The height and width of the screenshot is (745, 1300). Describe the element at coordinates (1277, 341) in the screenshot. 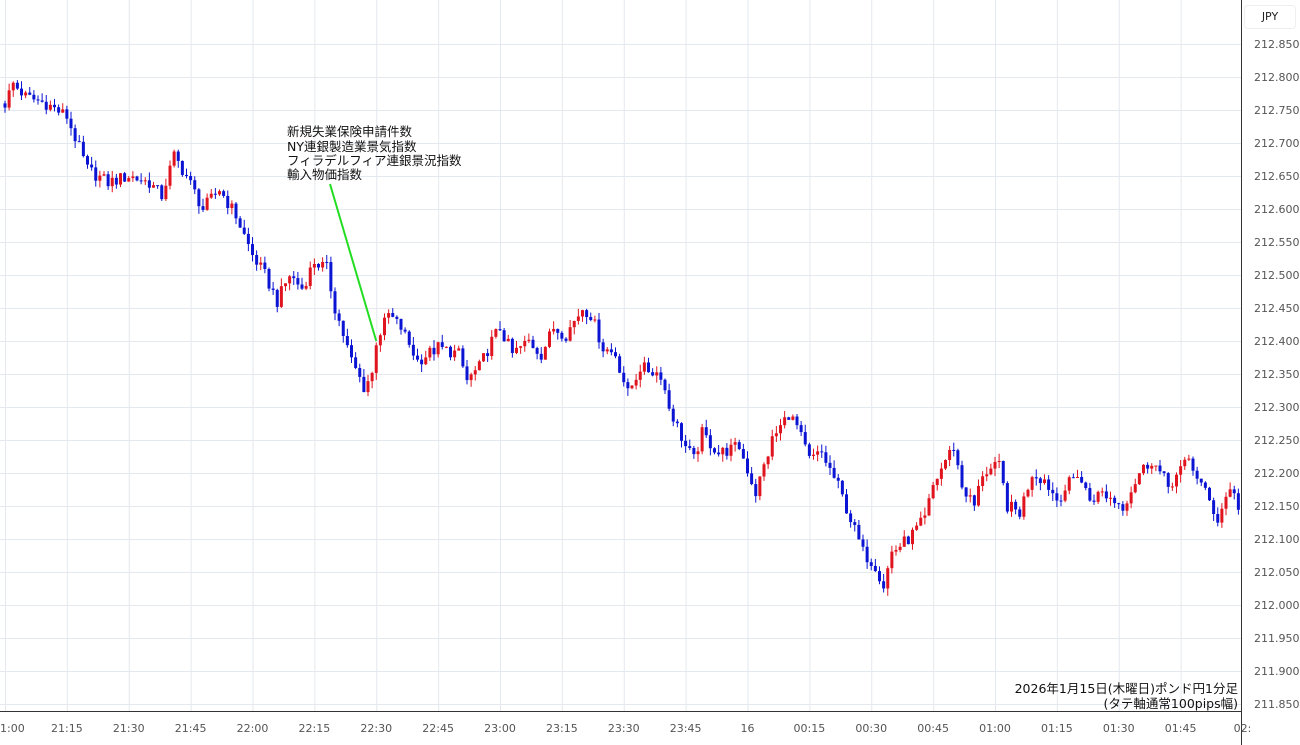

I see `price-tick-label: 212.400` at that location.